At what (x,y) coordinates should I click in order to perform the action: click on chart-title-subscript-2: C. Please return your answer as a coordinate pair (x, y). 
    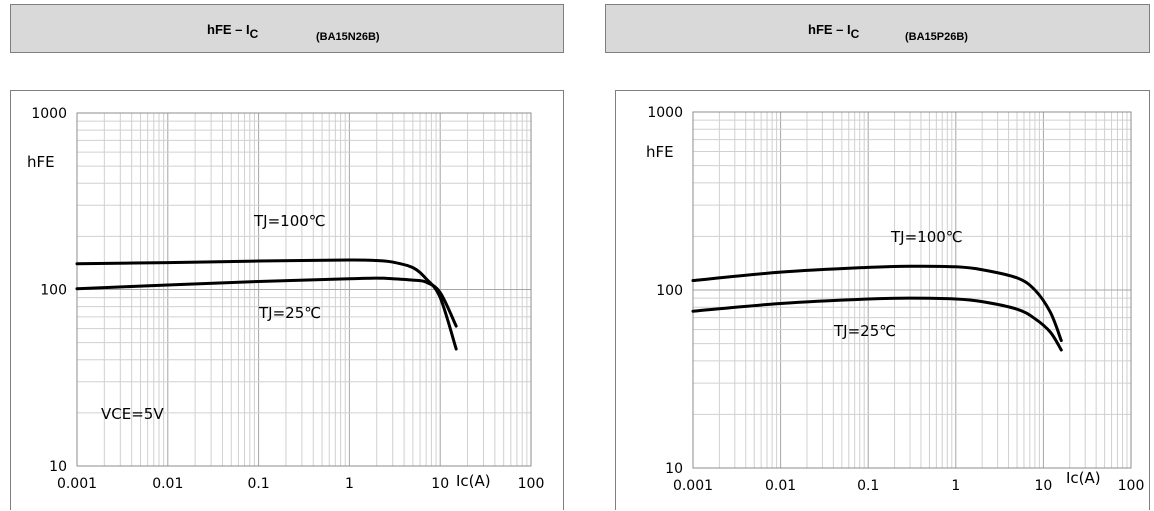
    Looking at the image, I should click on (855, 34).